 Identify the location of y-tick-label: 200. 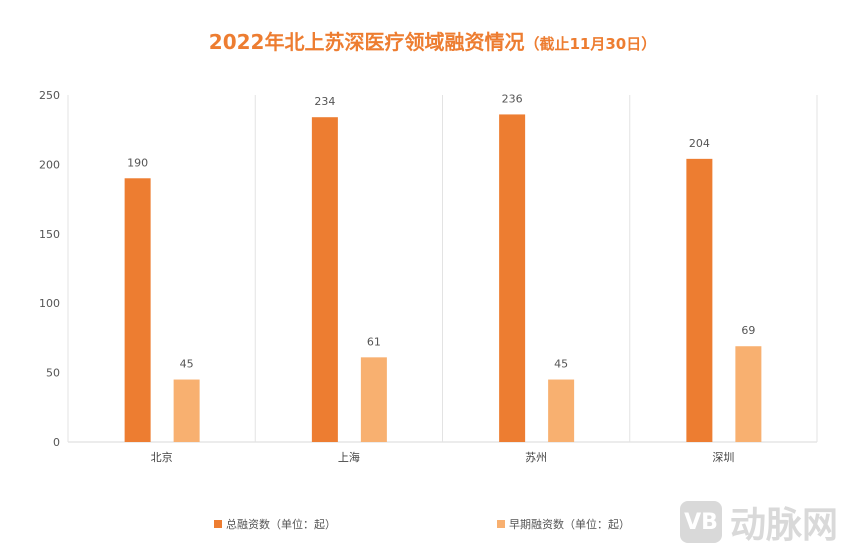
(49, 164).